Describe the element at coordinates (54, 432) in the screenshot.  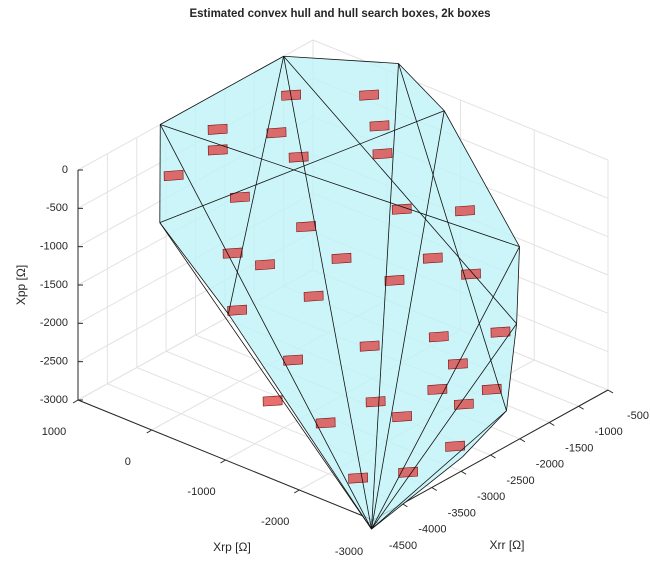
I see `y-tick-label: 1000` at that location.